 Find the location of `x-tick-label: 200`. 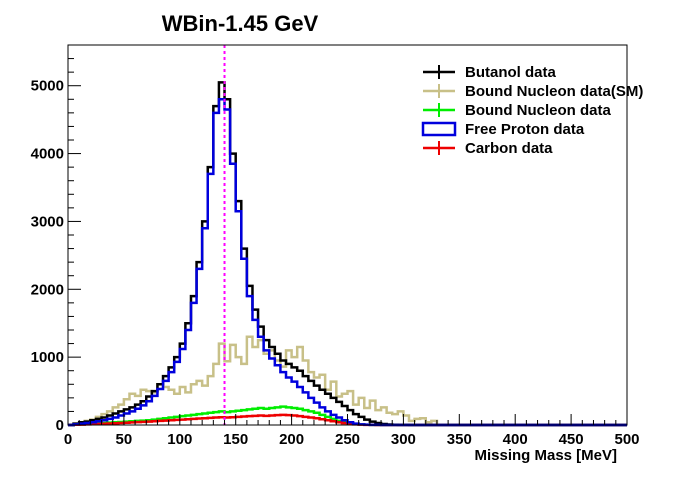

x-tick-label: 200 is located at coordinates (291, 439).